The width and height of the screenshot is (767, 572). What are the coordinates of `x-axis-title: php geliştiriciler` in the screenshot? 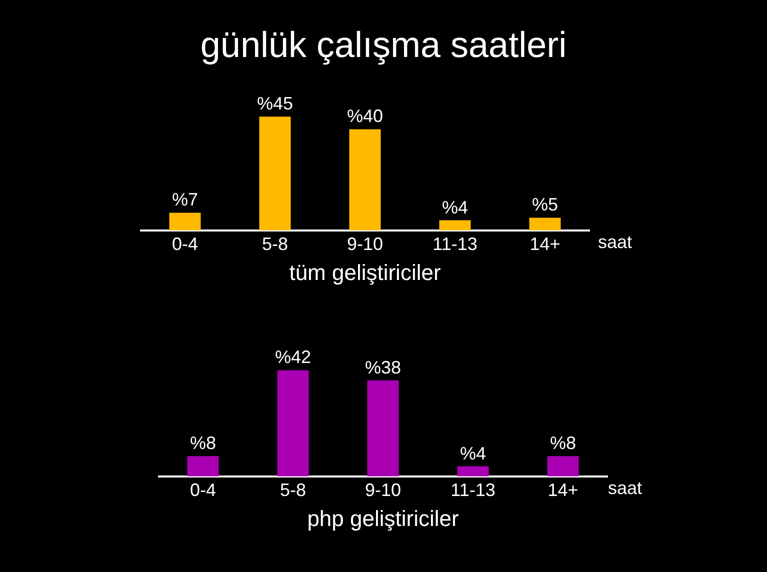 It's located at (383, 519).